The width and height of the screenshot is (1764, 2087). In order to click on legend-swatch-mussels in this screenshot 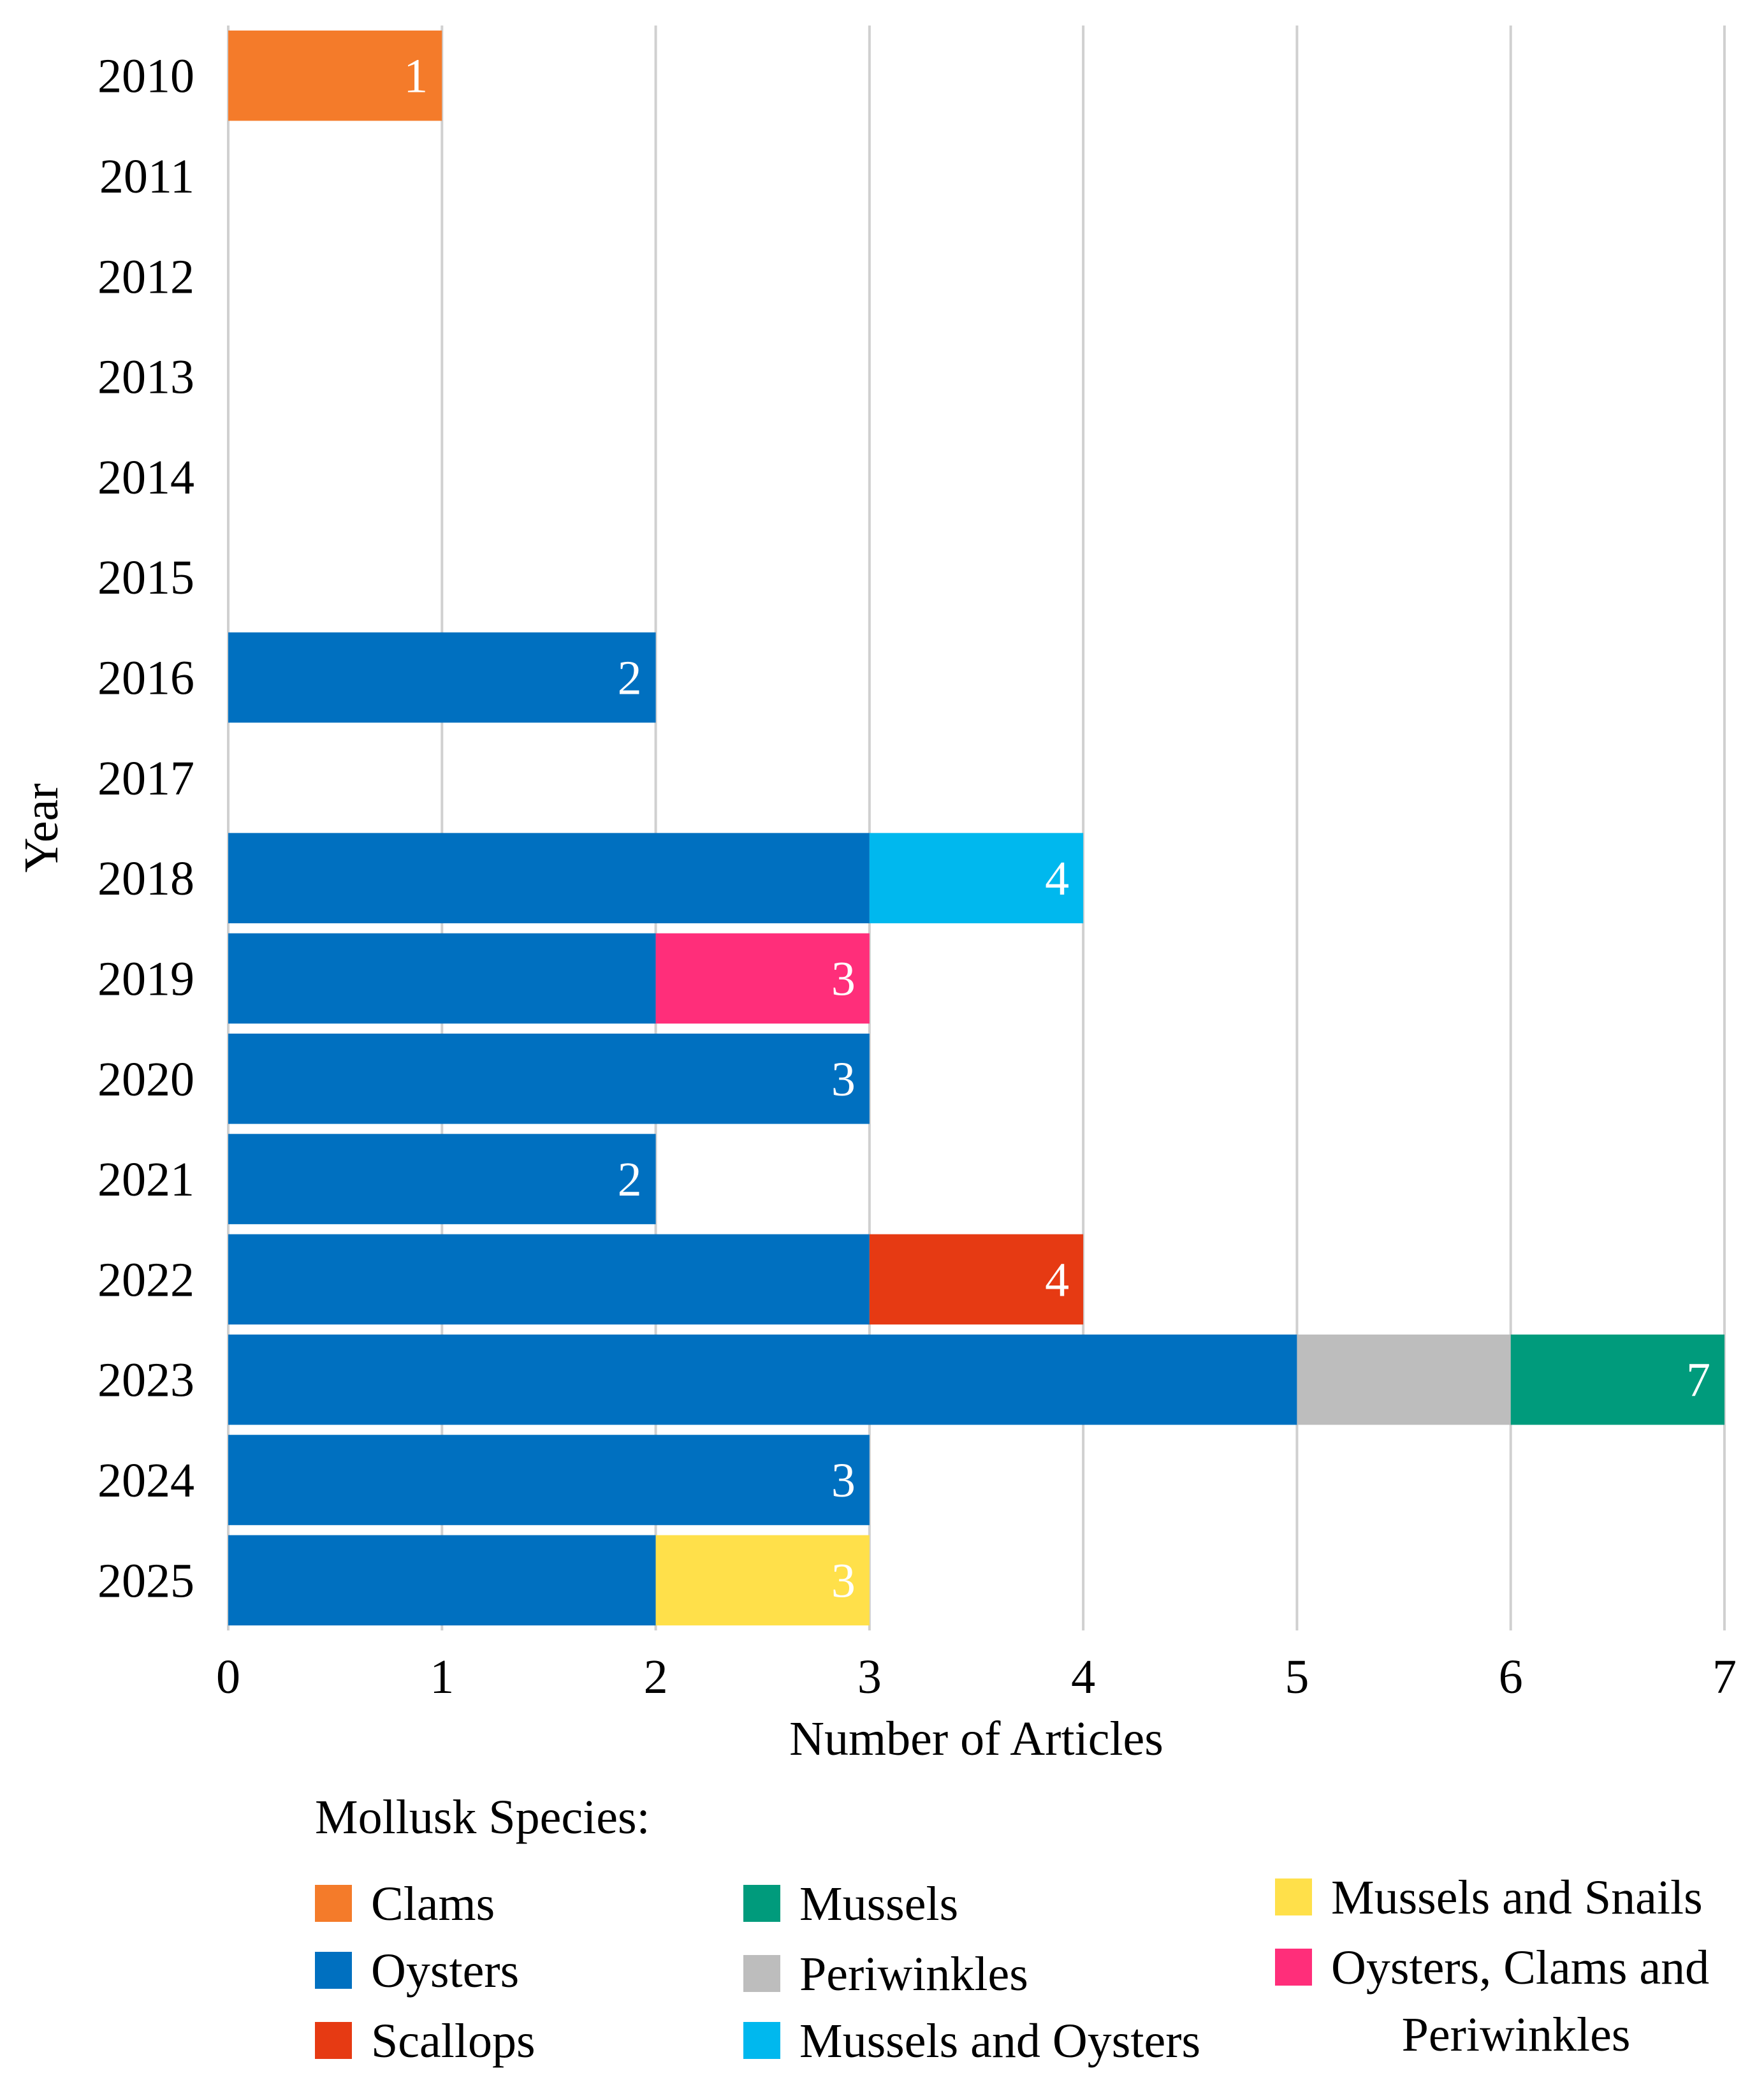, I will do `click(761, 1903)`.